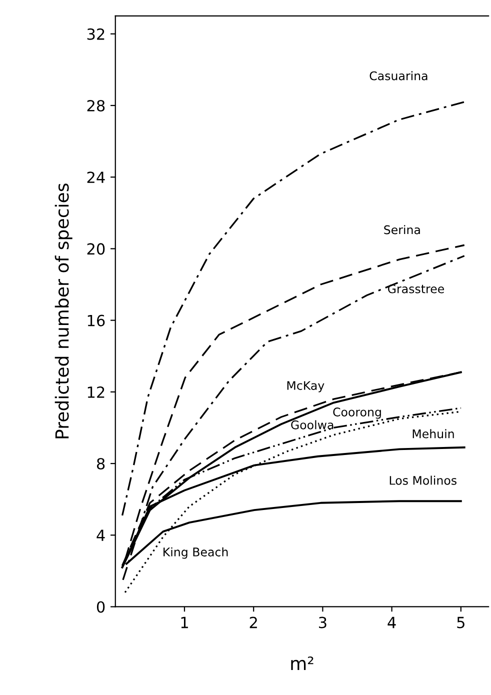 This screenshot has width=491, height=695. Describe the element at coordinates (95, 34) in the screenshot. I see `y-tick-label: 32` at that location.